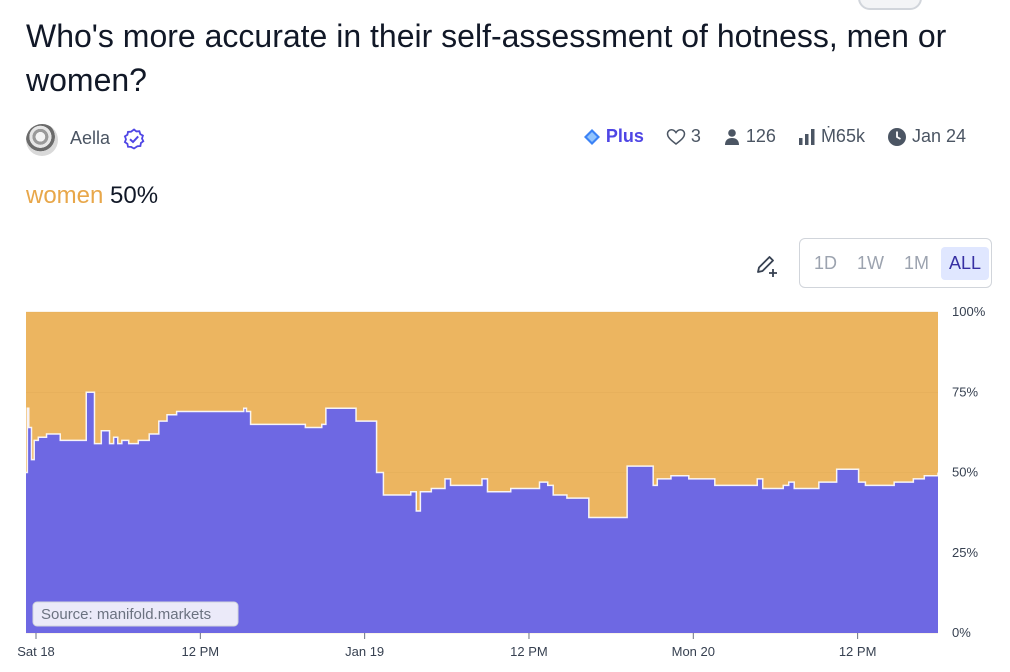 This screenshot has height=672, width=1010. What do you see at coordinates (969, 311) in the screenshot?
I see `y-tick-label: 100%` at bounding box center [969, 311].